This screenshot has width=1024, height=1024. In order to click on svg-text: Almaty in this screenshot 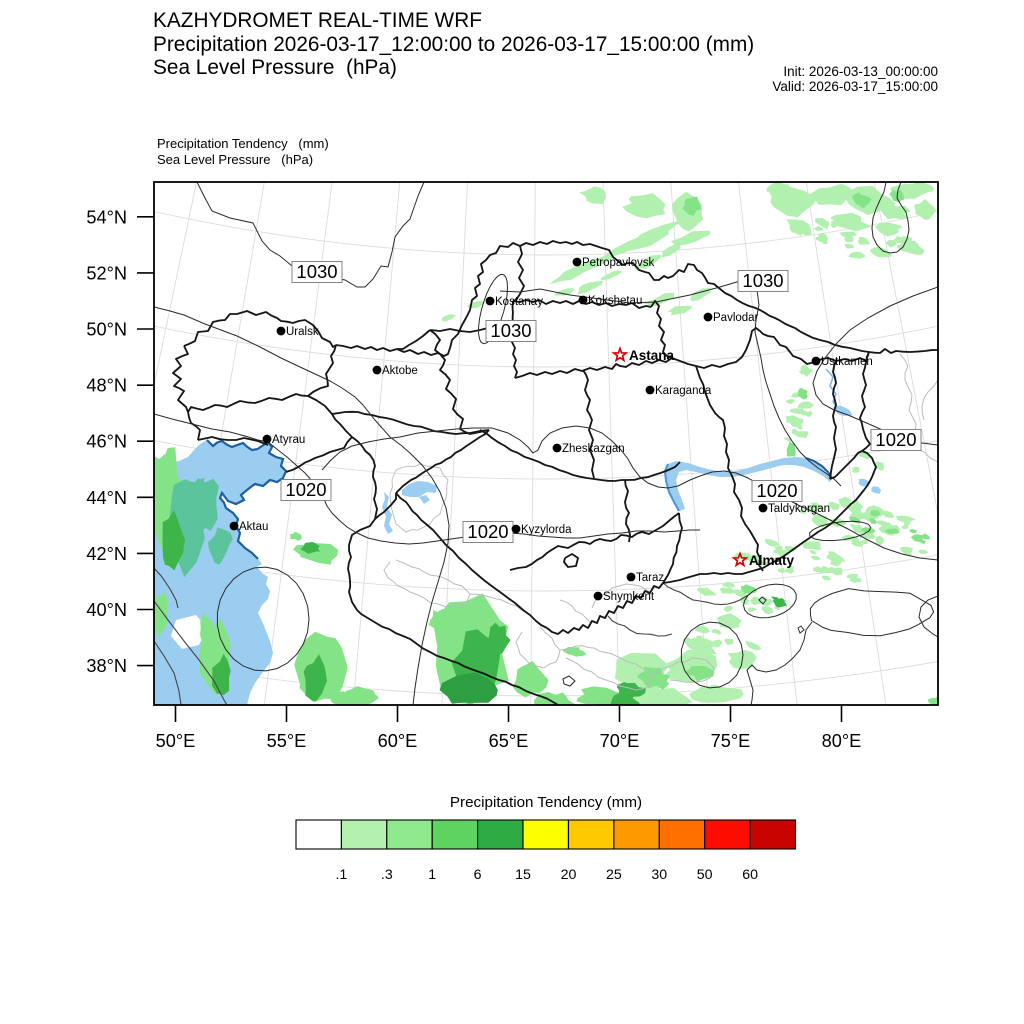, I will do `click(772, 560)`.